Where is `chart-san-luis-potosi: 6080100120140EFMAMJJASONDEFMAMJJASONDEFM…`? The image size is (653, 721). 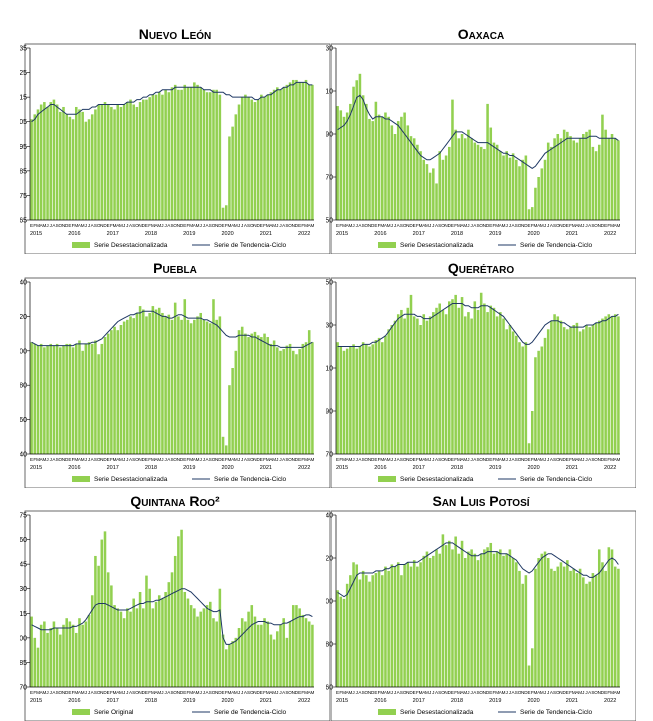 chart-san-luis-potosi: 6080100120140EFMAMJJASONDEFMAMJJASONDEFM… is located at coordinates (481, 615).